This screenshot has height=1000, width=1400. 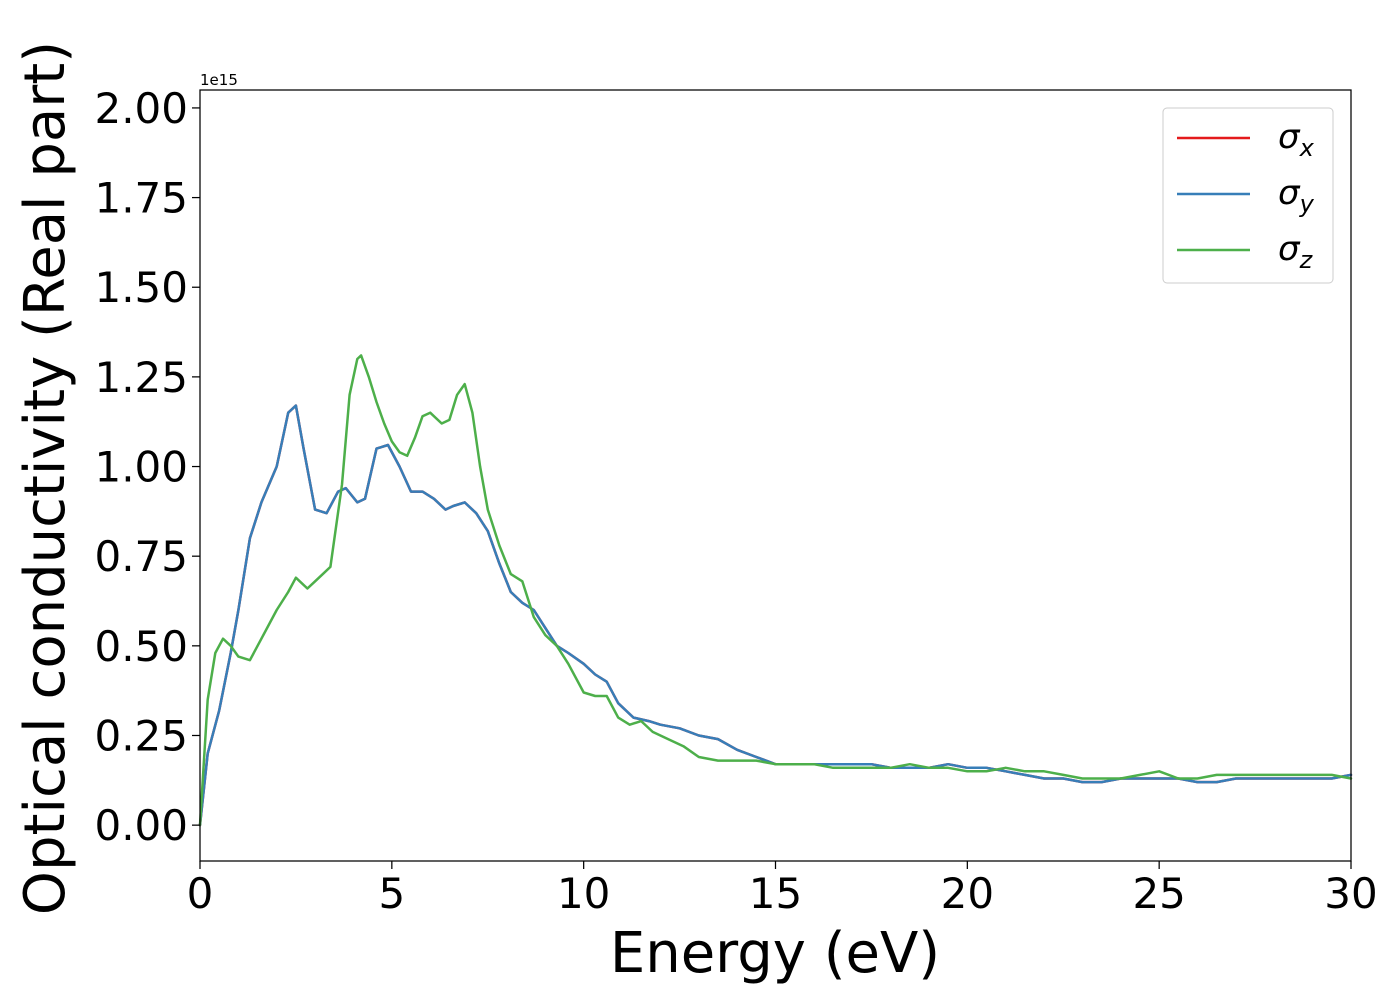 I want to click on x-tick-label: 15, so click(x=775, y=893).